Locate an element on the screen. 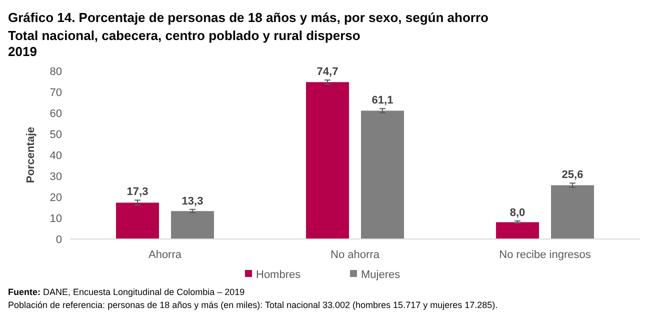 This screenshot has height=327, width=657. legend-label: Mujeres is located at coordinates (381, 275).